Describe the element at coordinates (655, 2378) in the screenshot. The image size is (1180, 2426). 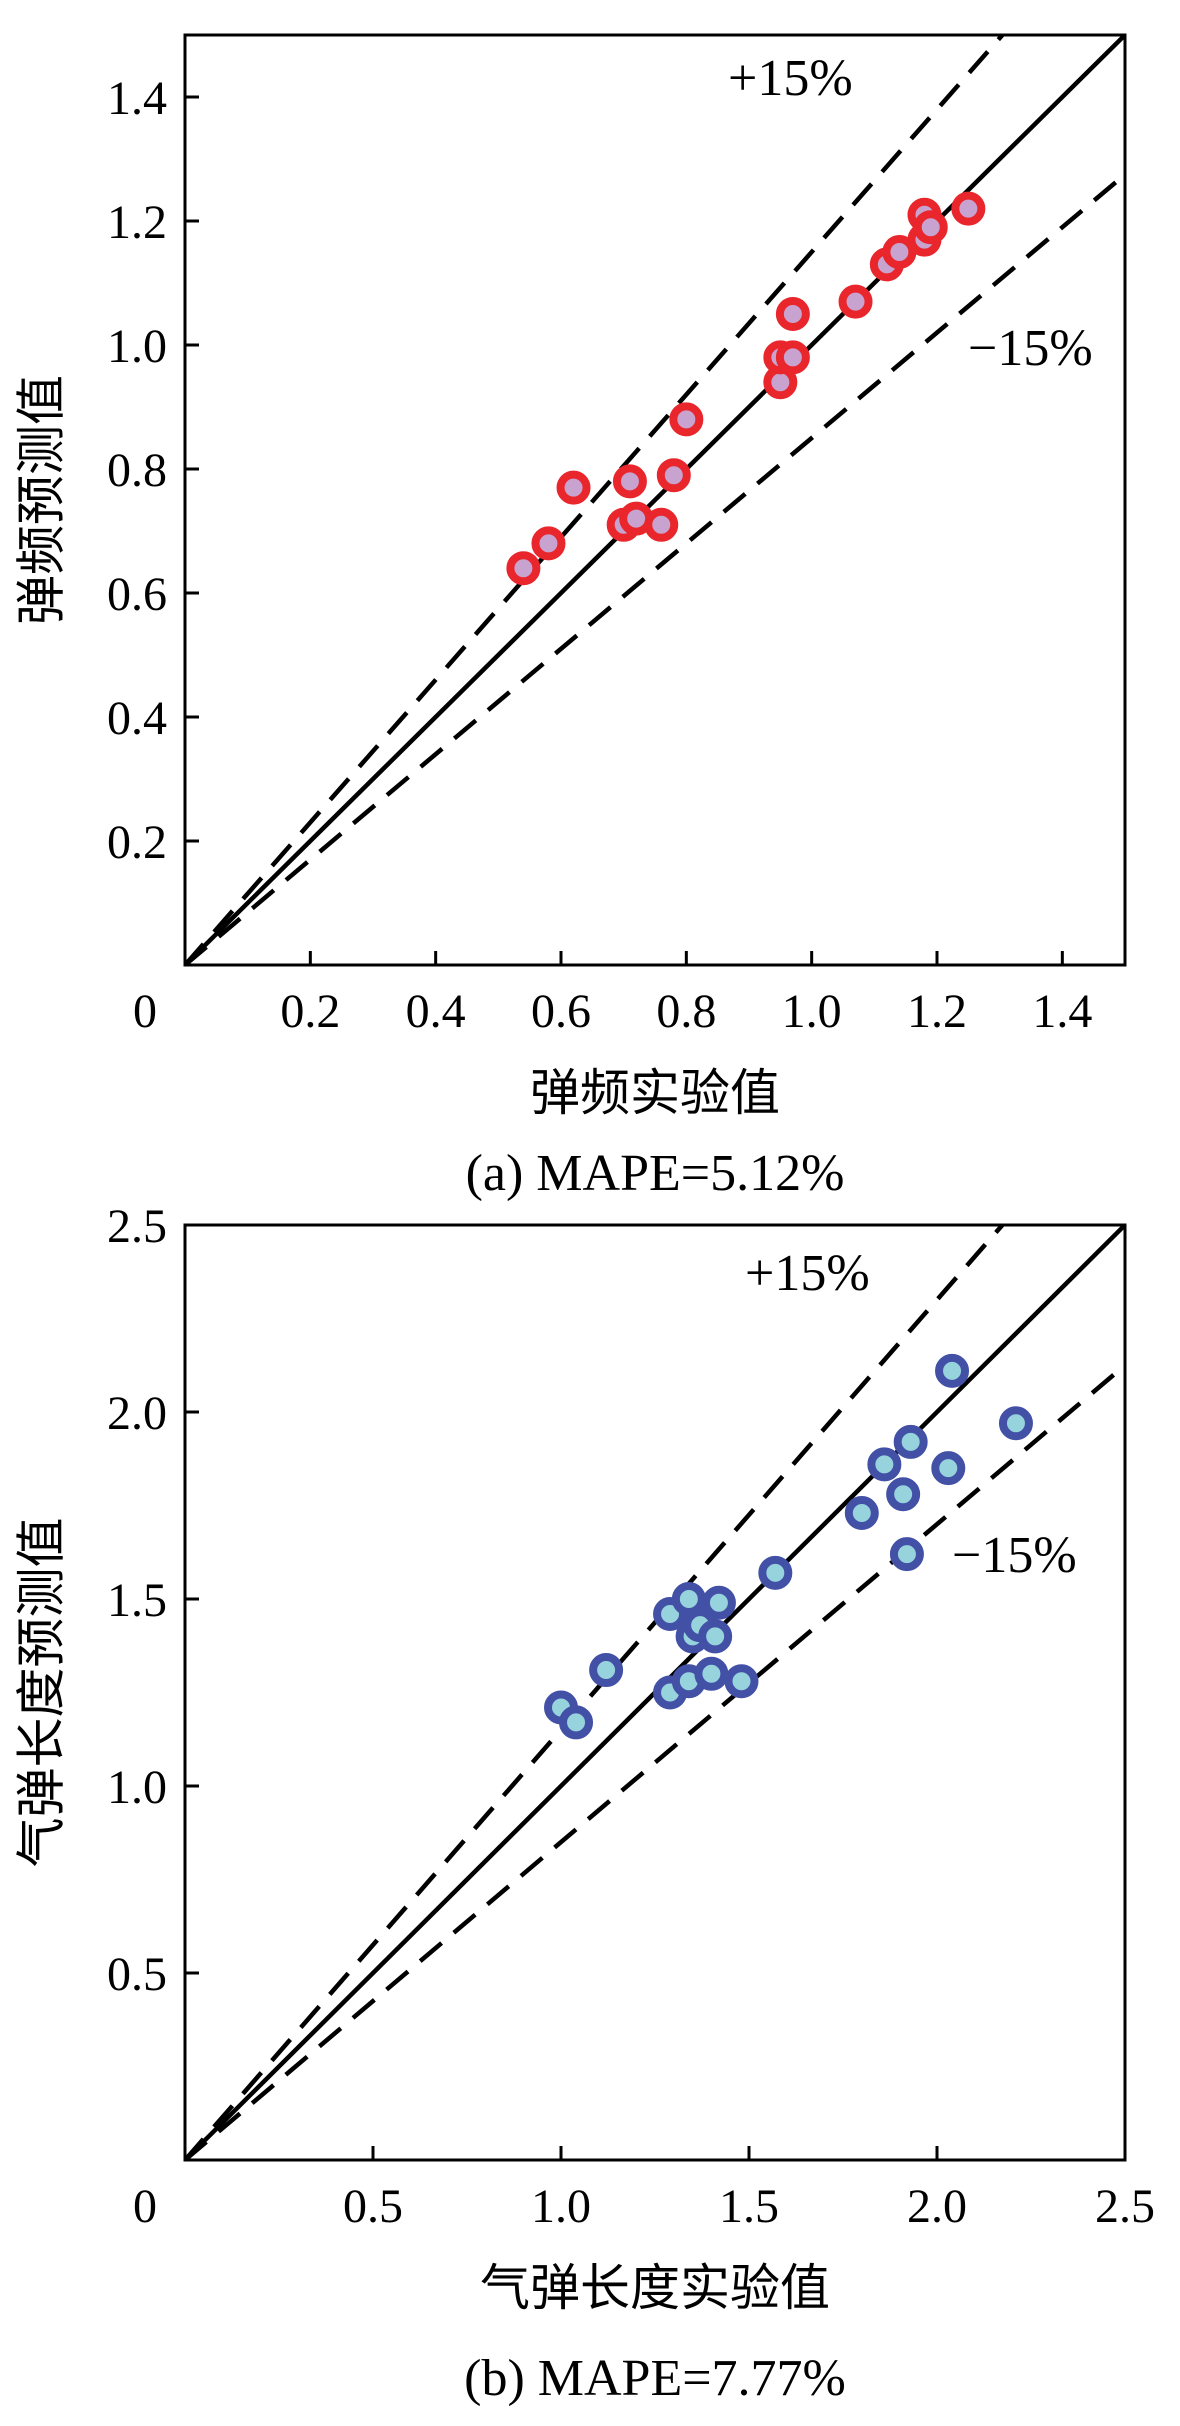
I see `chart-b-caption: (b) MAPE=7.77%` at that location.